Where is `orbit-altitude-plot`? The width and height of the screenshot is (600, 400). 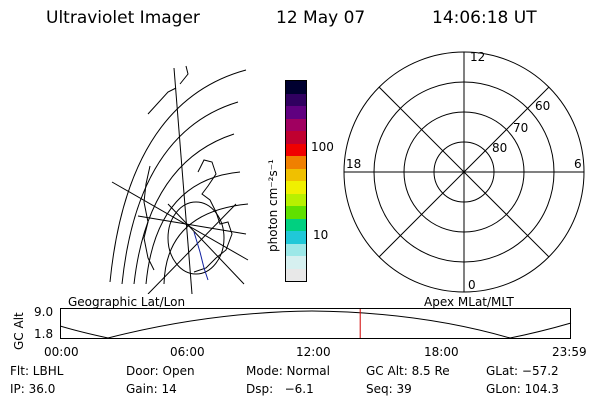
orbit-altitude-plot is located at coordinates (316, 323).